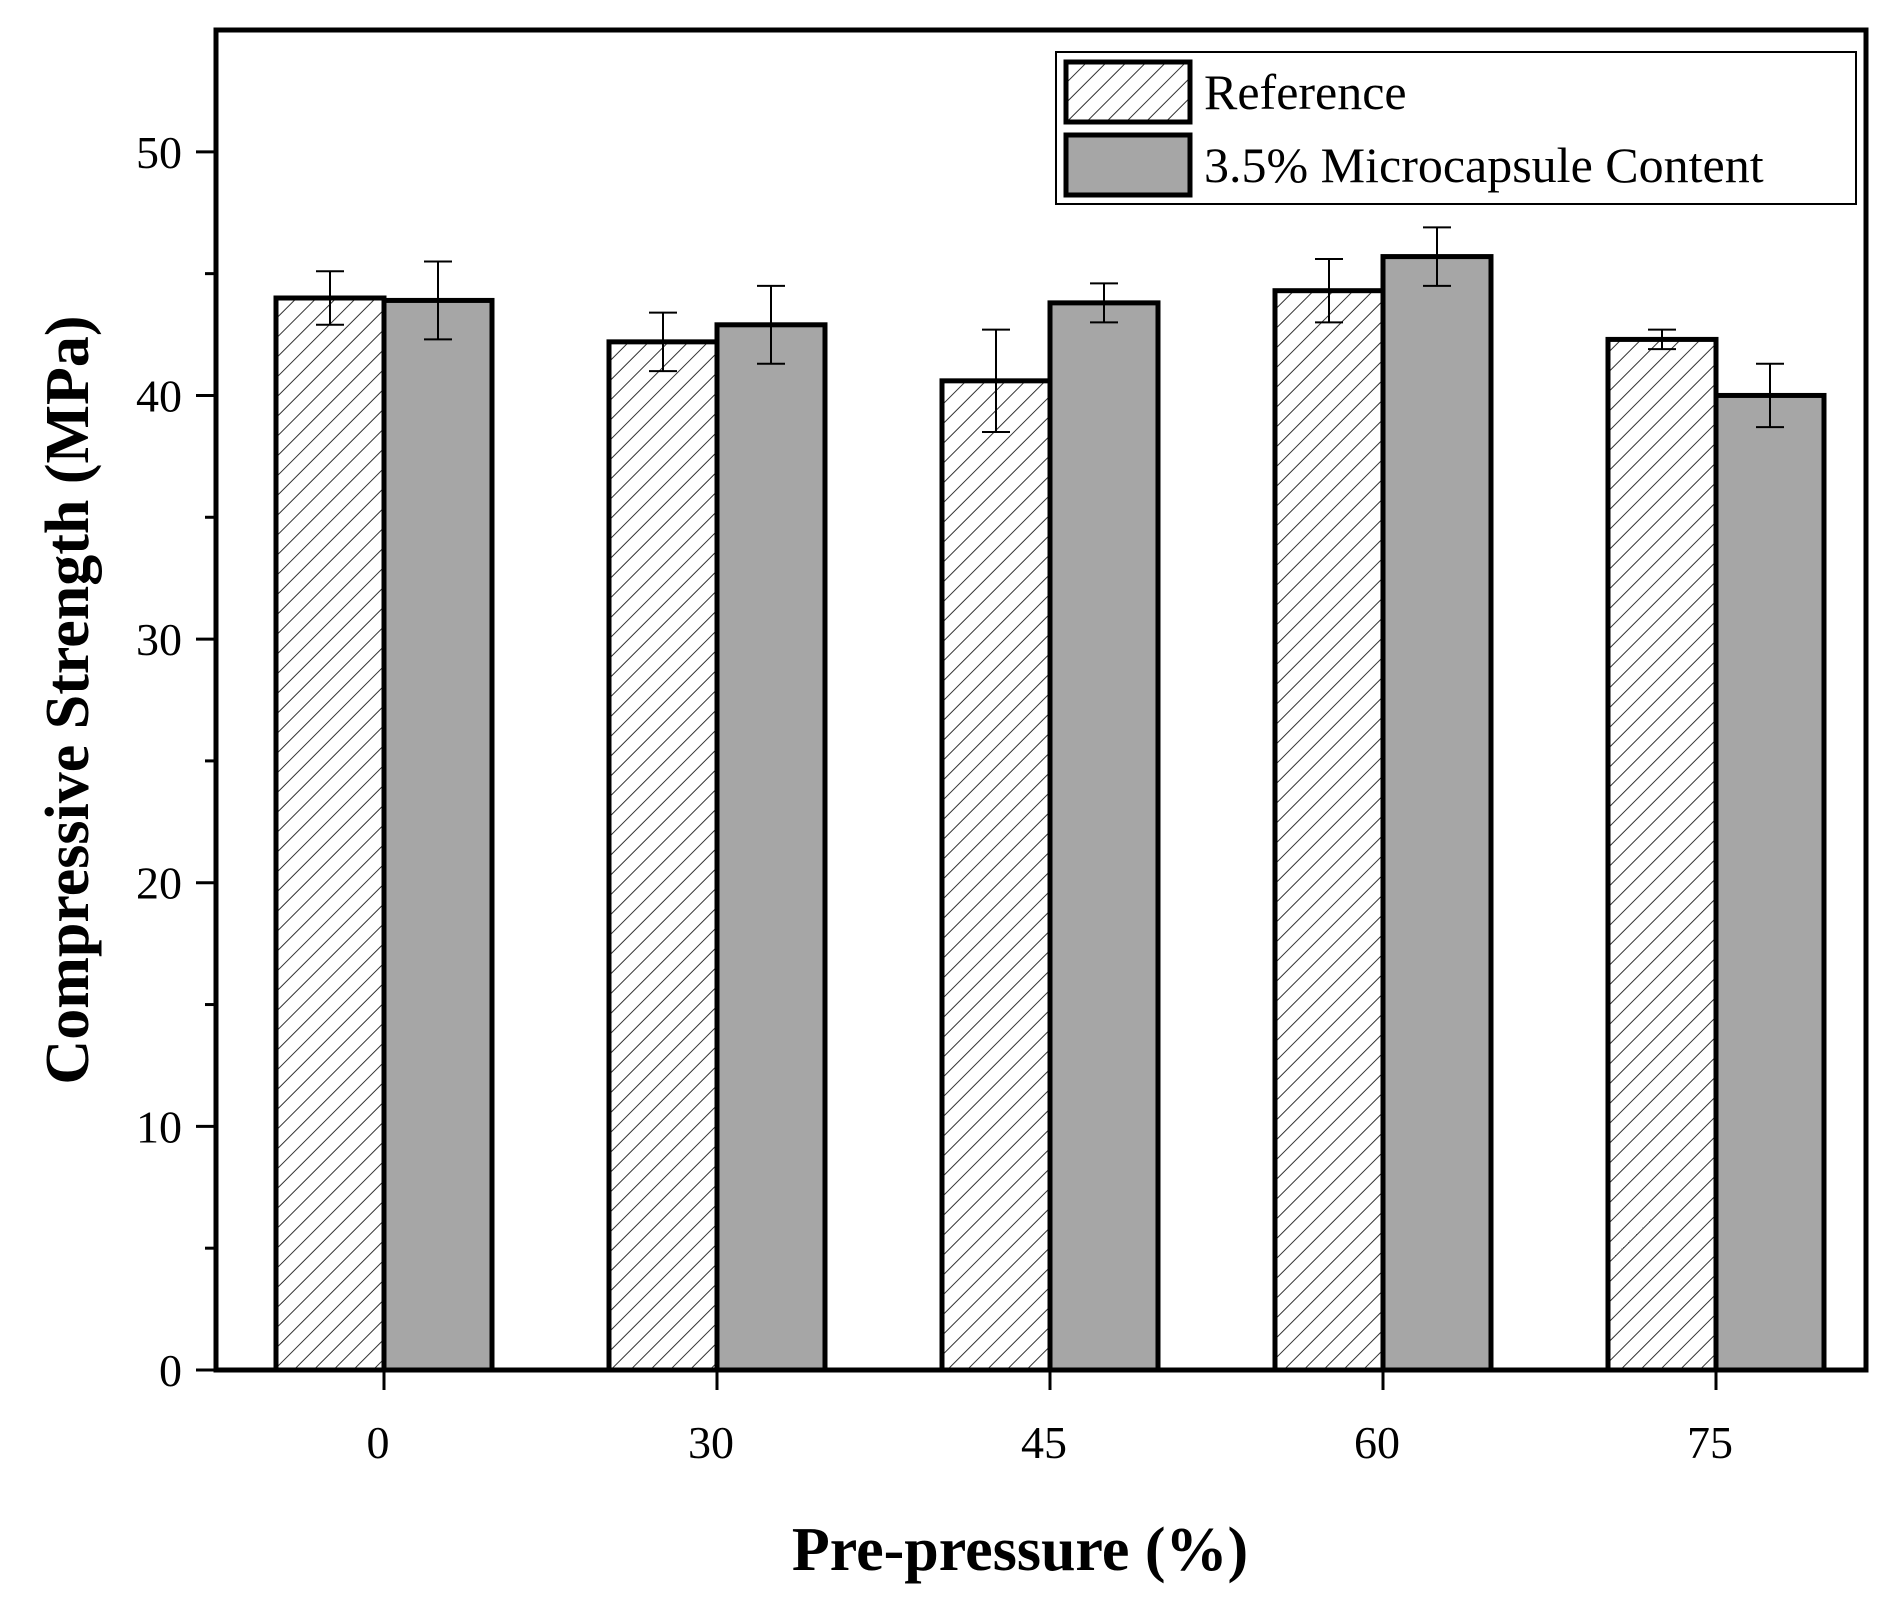 This screenshot has height=1607, width=1899. I want to click on x-tick-label-30: 30, so click(711, 1442).